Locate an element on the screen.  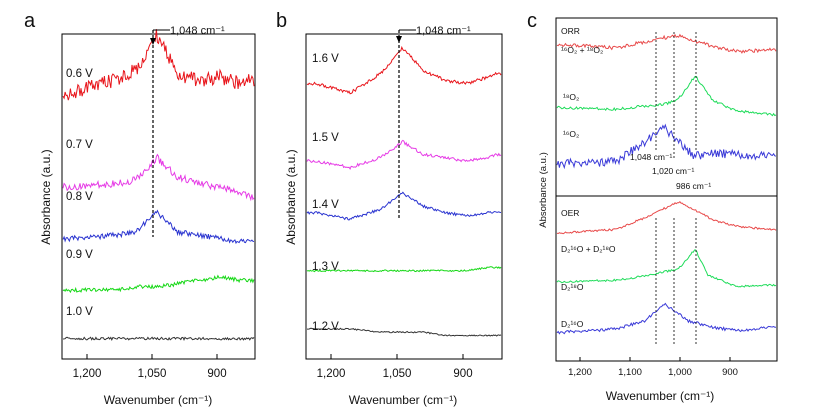
oer-series-mixed-label: D₂¹⁶O + D₂¹⁸O is located at coordinates (588, 249).